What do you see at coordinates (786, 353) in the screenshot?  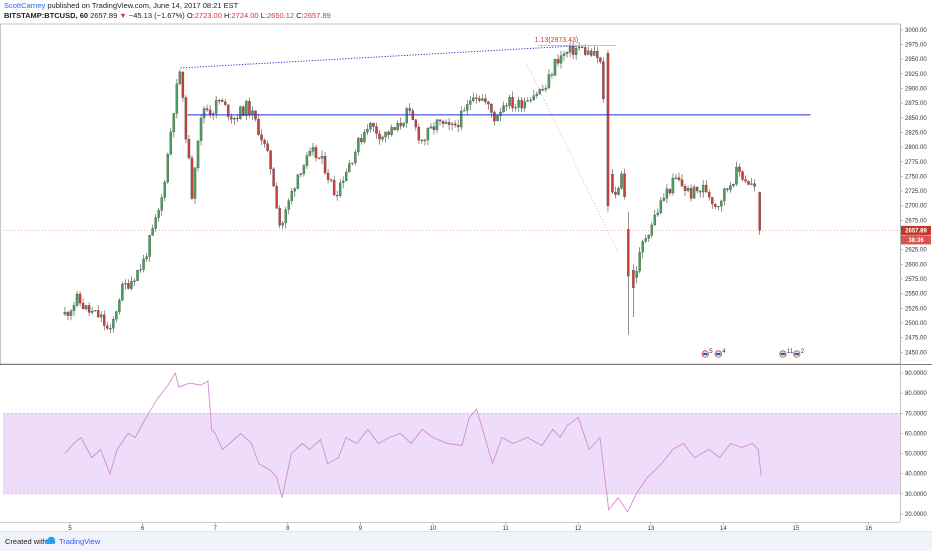 I see `event-flag-icon: 11` at bounding box center [786, 353].